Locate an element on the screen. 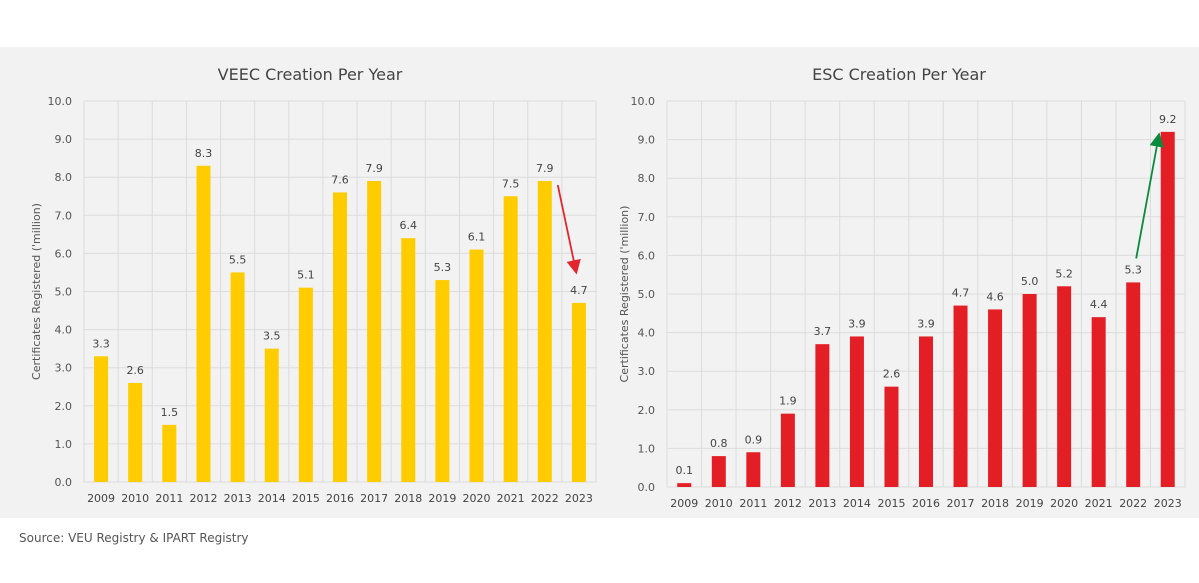  data-label-2017: 4.7 is located at coordinates (961, 293).